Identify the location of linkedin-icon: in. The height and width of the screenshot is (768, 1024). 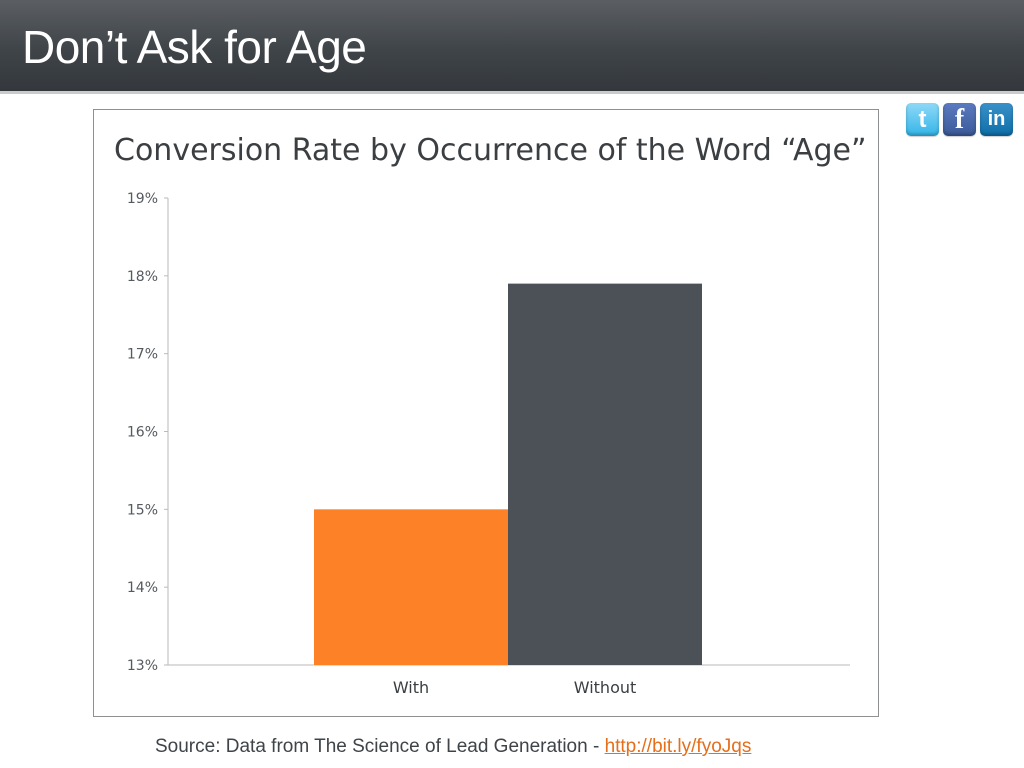
(996, 119).